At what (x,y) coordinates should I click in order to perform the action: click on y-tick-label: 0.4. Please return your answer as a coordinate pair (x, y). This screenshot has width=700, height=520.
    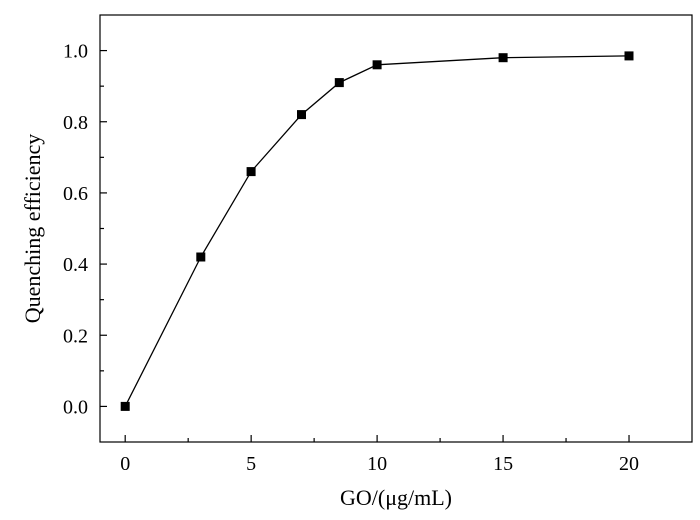
    Looking at the image, I should click on (75, 265).